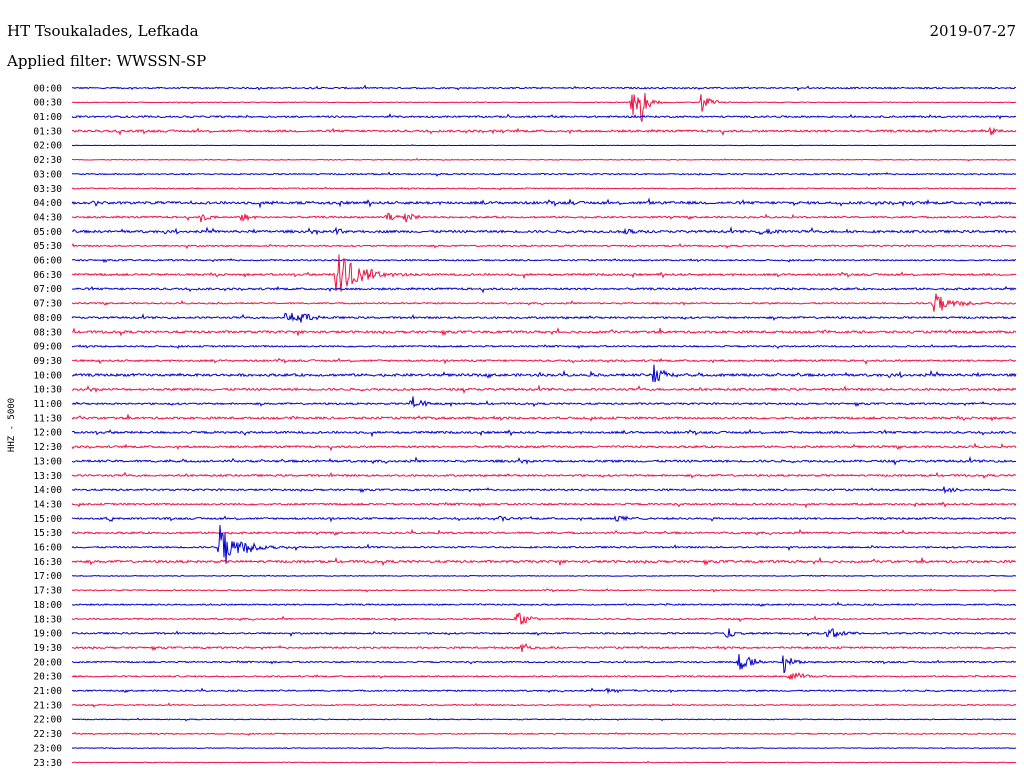 This screenshot has height=780, width=1024. What do you see at coordinates (47, 203) in the screenshot?
I see `row-label-0400: 04:00` at bounding box center [47, 203].